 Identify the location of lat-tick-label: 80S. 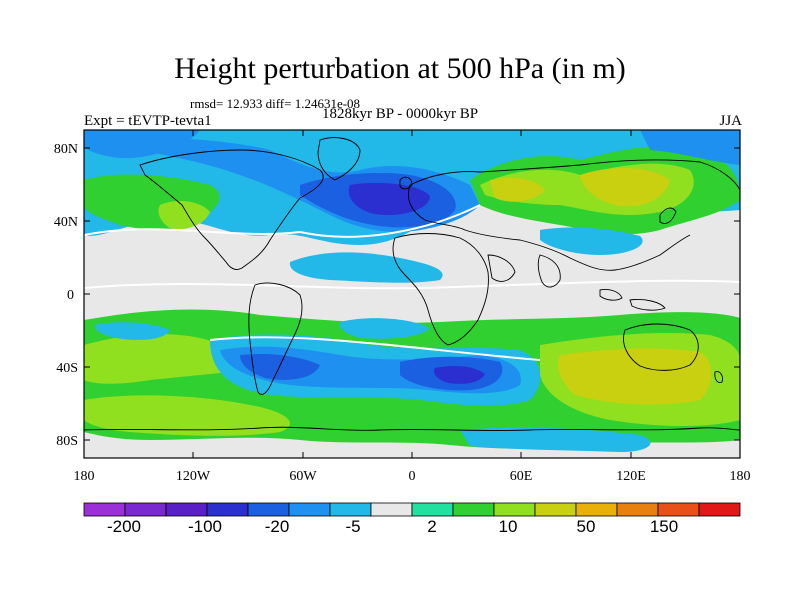
(67, 441).